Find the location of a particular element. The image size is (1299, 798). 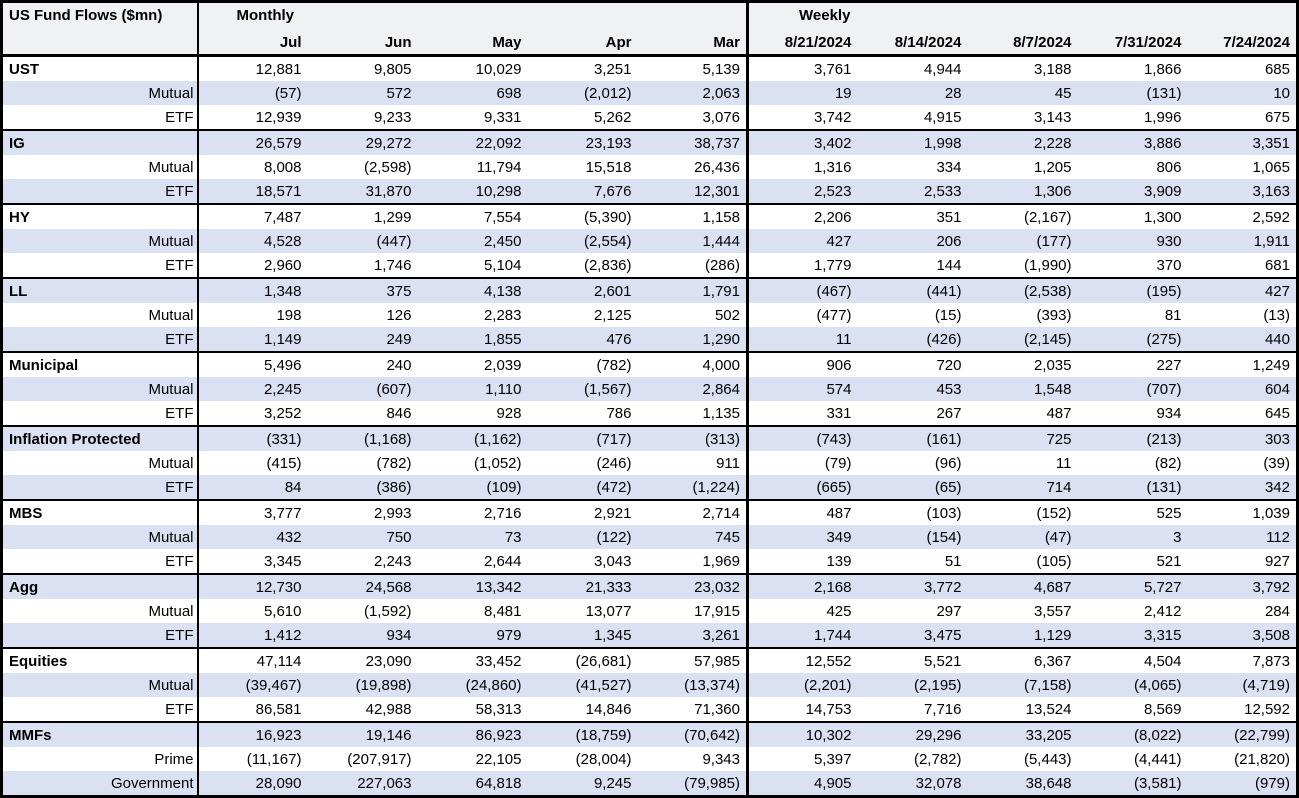

value-cell: 2,412 is located at coordinates (1162, 611).